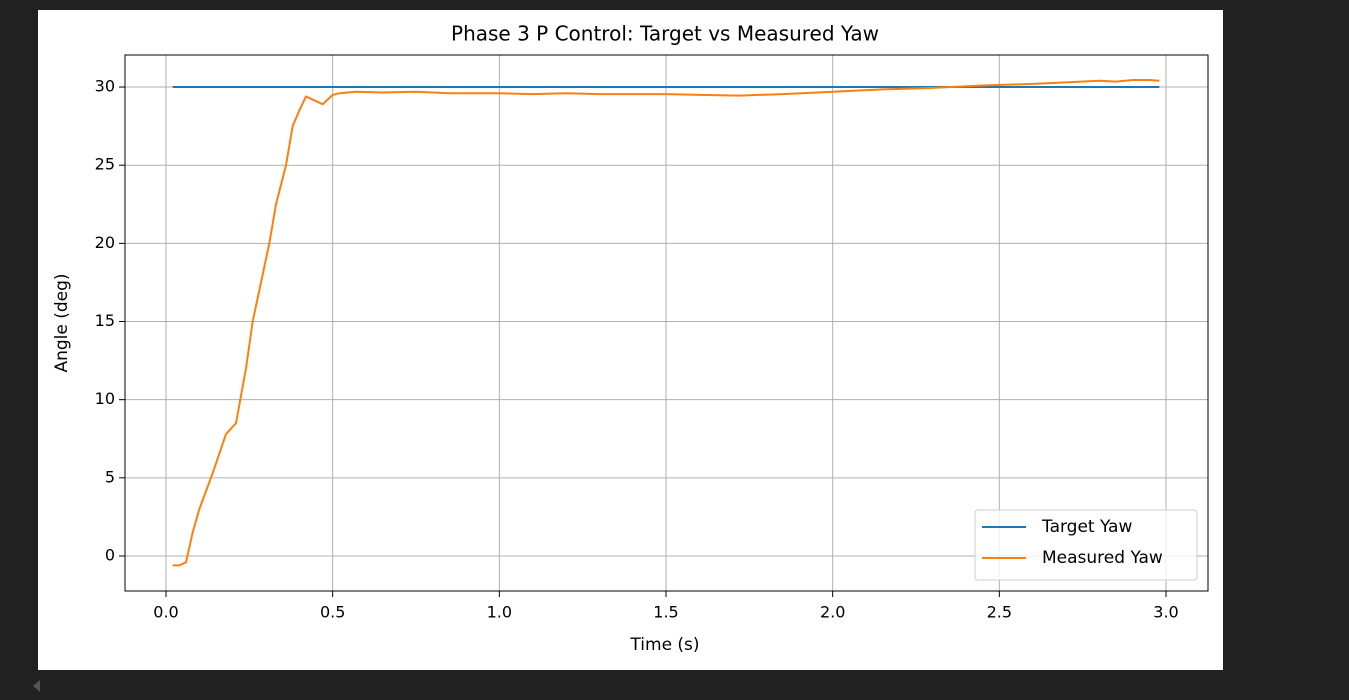  What do you see at coordinates (105, 320) in the screenshot?
I see `y-tick-label: 15` at bounding box center [105, 320].